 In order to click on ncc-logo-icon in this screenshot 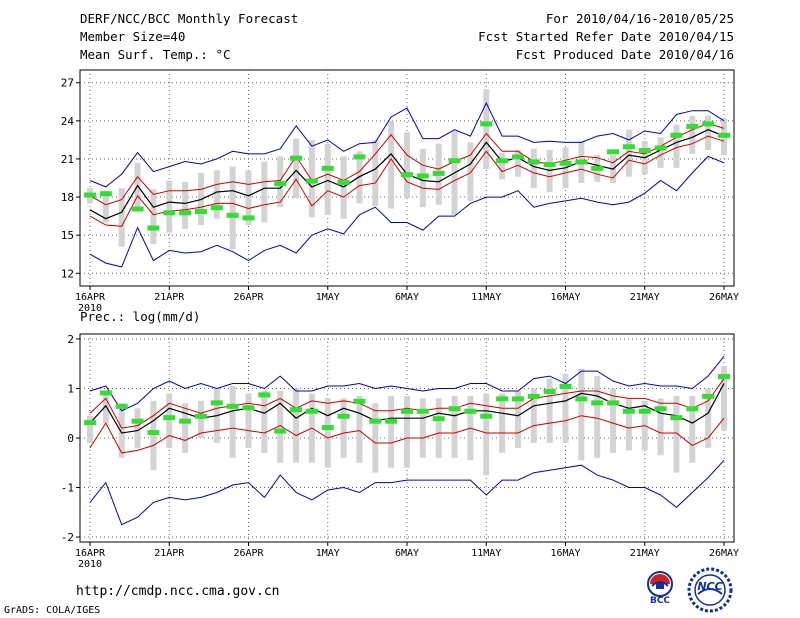, I will do `click(710, 590)`.